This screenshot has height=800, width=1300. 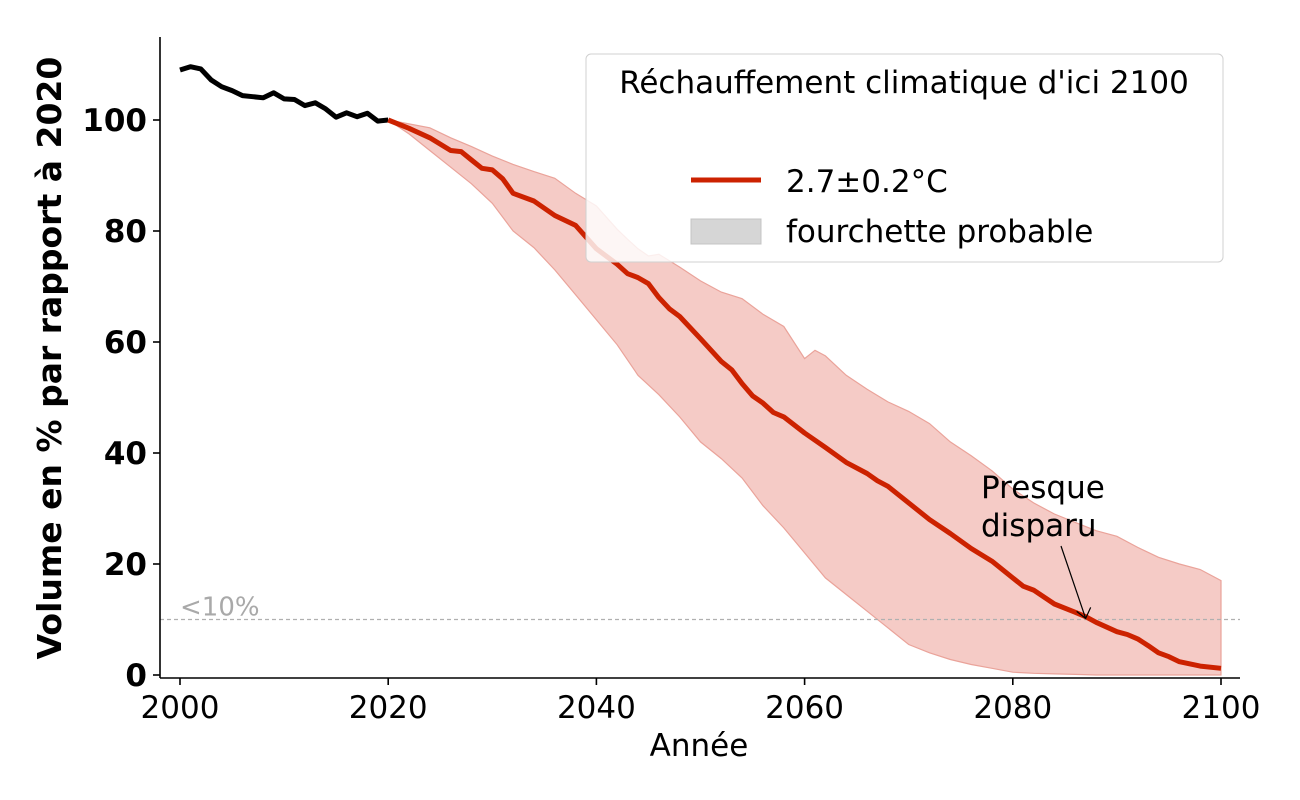 What do you see at coordinates (701, 702) in the screenshot?
I see `x-ticks: 2000 2020 2040 2060 2080 2100` at bounding box center [701, 702].